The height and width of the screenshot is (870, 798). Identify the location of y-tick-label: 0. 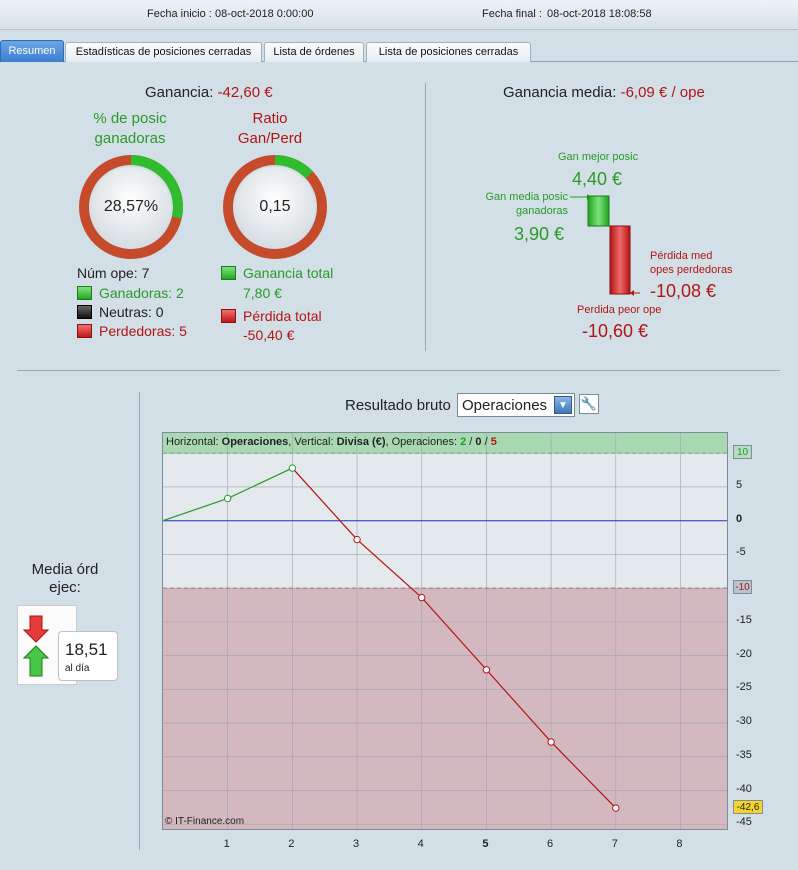
(739, 518).